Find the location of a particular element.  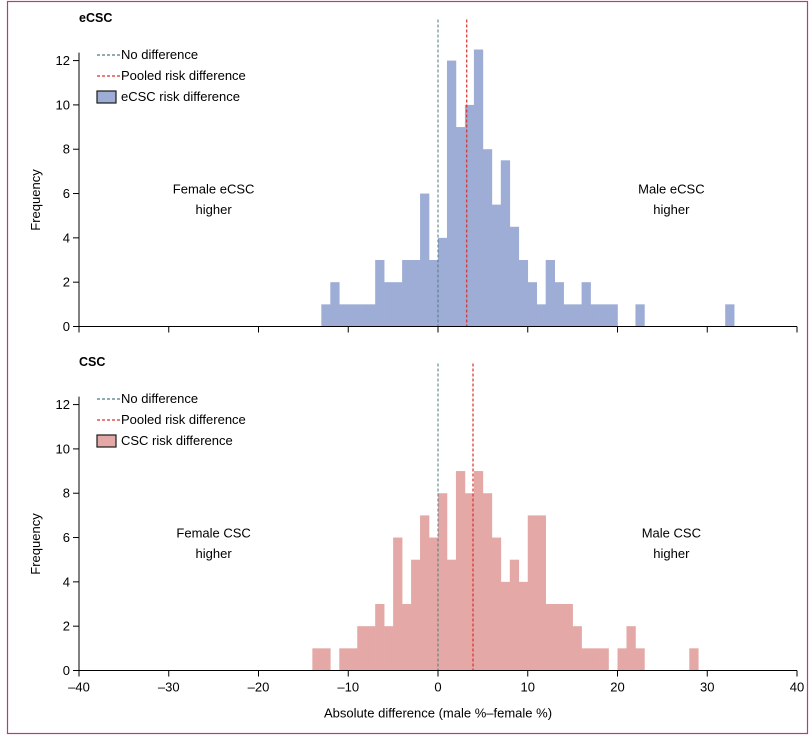

x-tick-label: –20 is located at coordinates (259, 687).